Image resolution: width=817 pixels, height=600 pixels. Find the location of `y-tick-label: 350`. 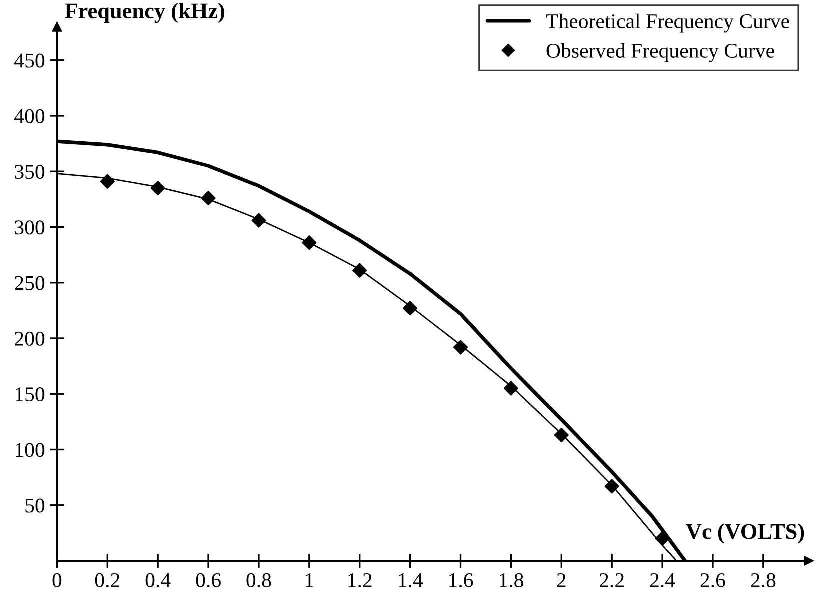

y-tick-label: 350 is located at coordinates (30, 172).